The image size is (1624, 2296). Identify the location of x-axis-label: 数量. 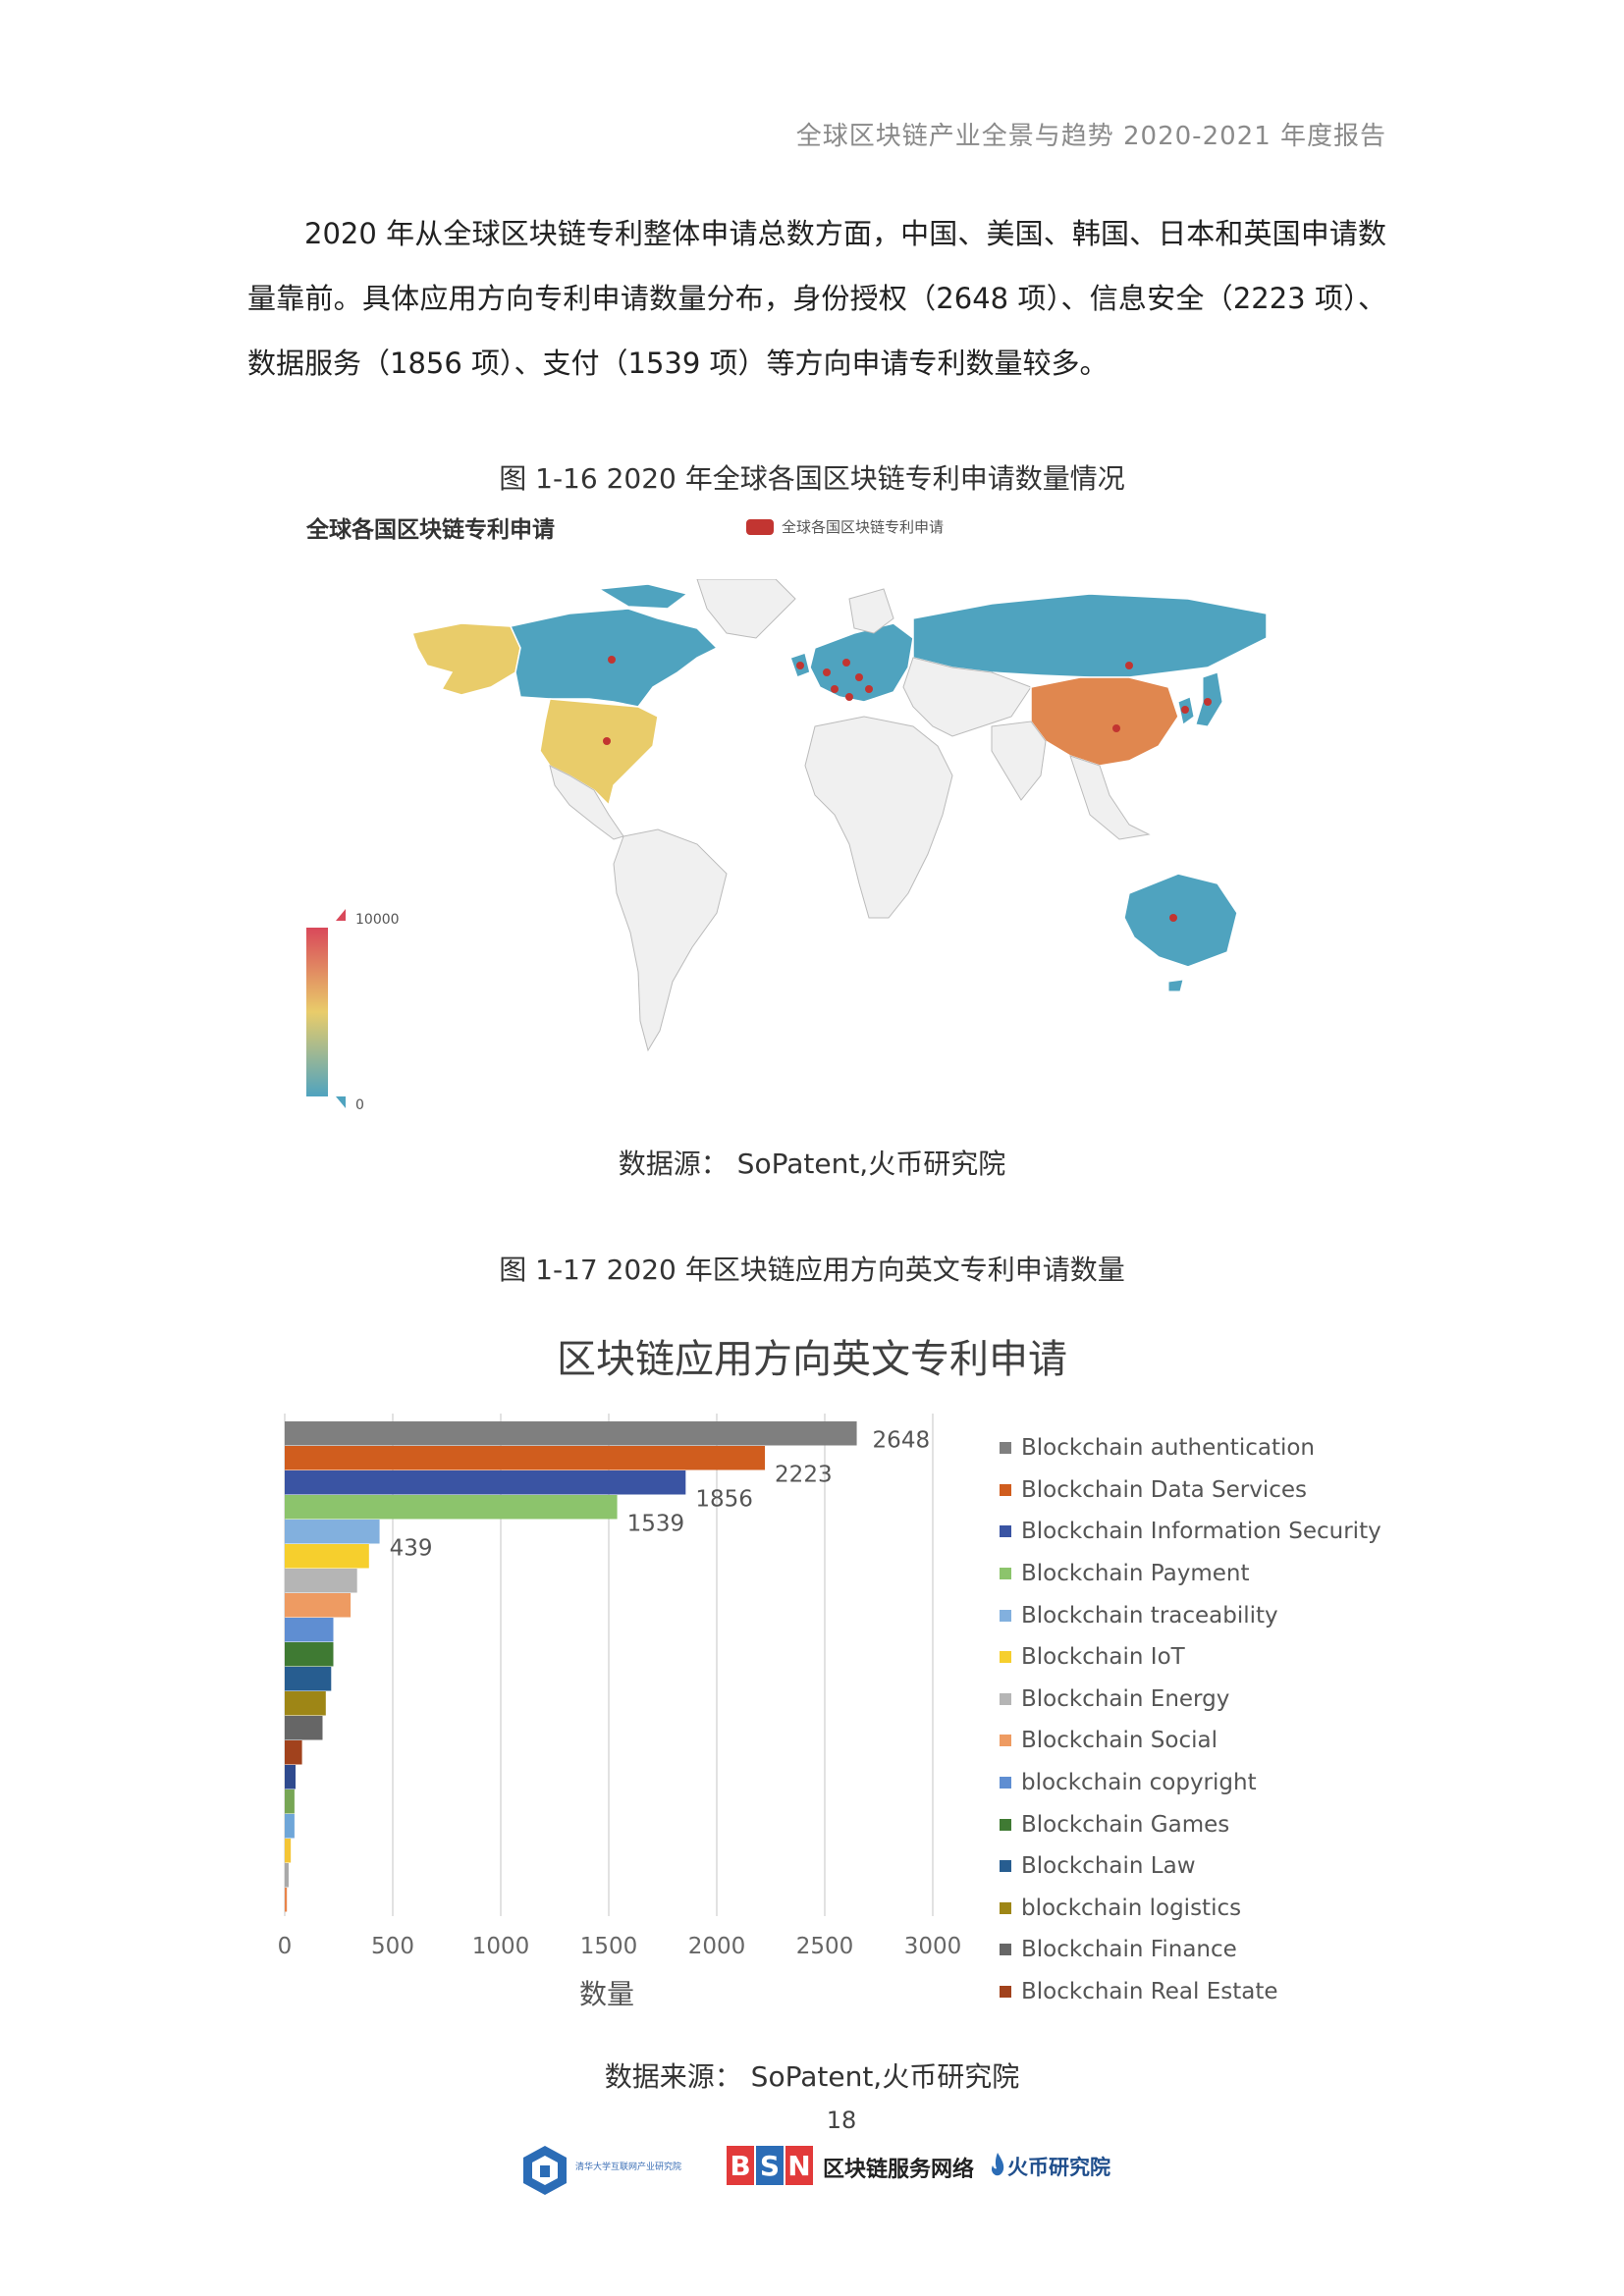
(607, 1994).